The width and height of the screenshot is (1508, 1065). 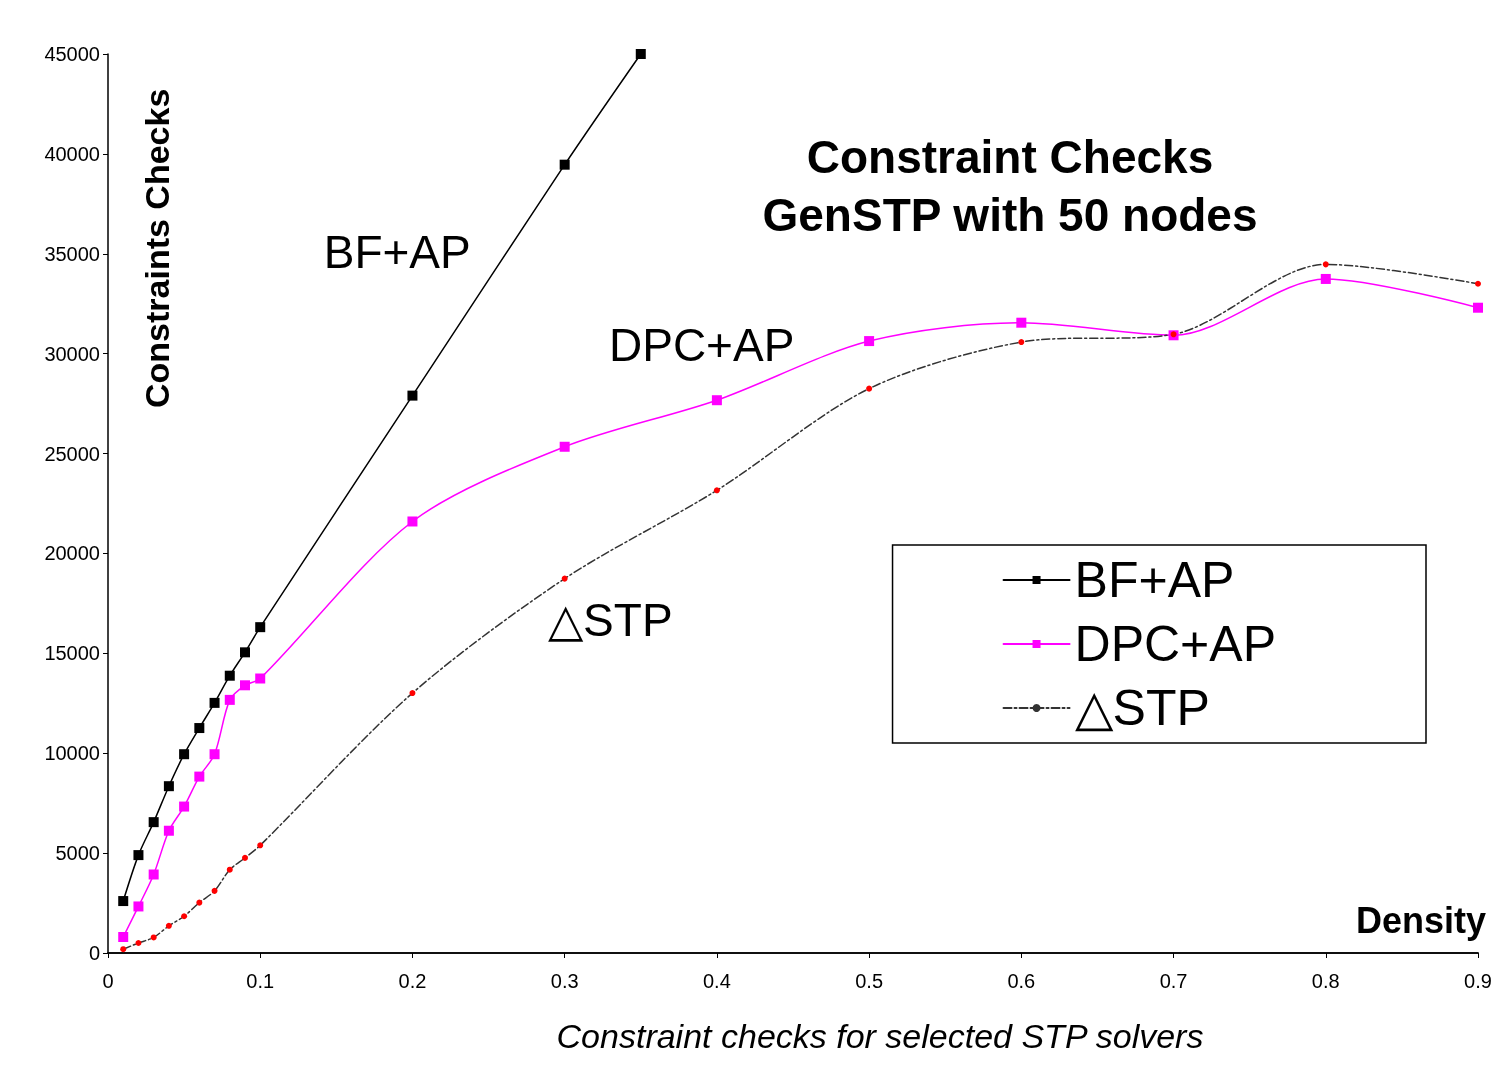 I want to click on x-tick-label: 0.3, so click(x=564, y=981).